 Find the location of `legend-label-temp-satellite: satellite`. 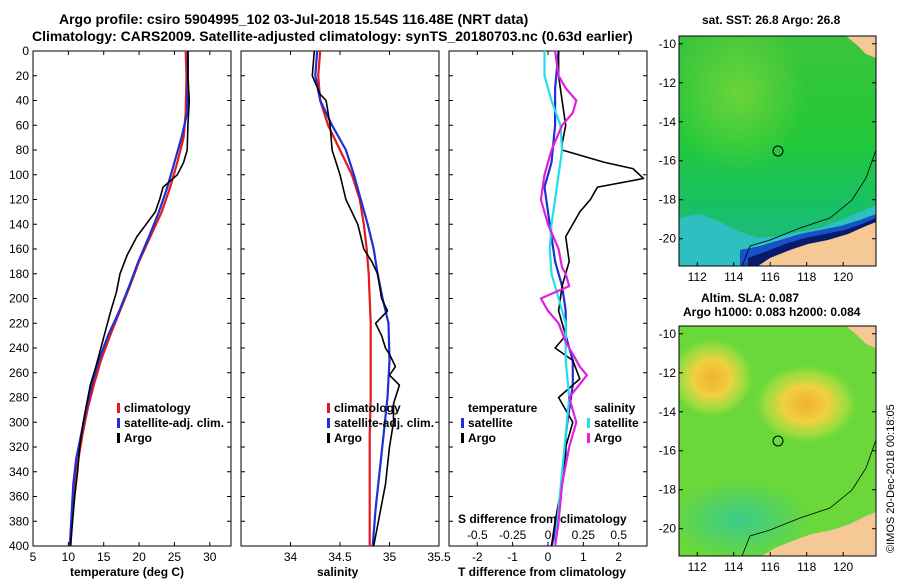

legend-label-temp-satellite: satellite is located at coordinates (490, 423).